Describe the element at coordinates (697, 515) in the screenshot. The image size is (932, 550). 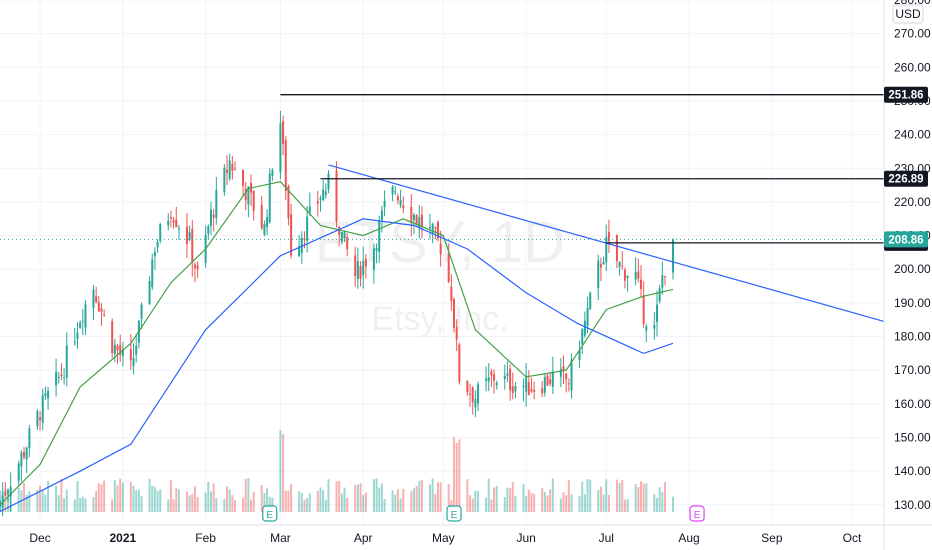
I see `earnings-marker-label: E` at that location.